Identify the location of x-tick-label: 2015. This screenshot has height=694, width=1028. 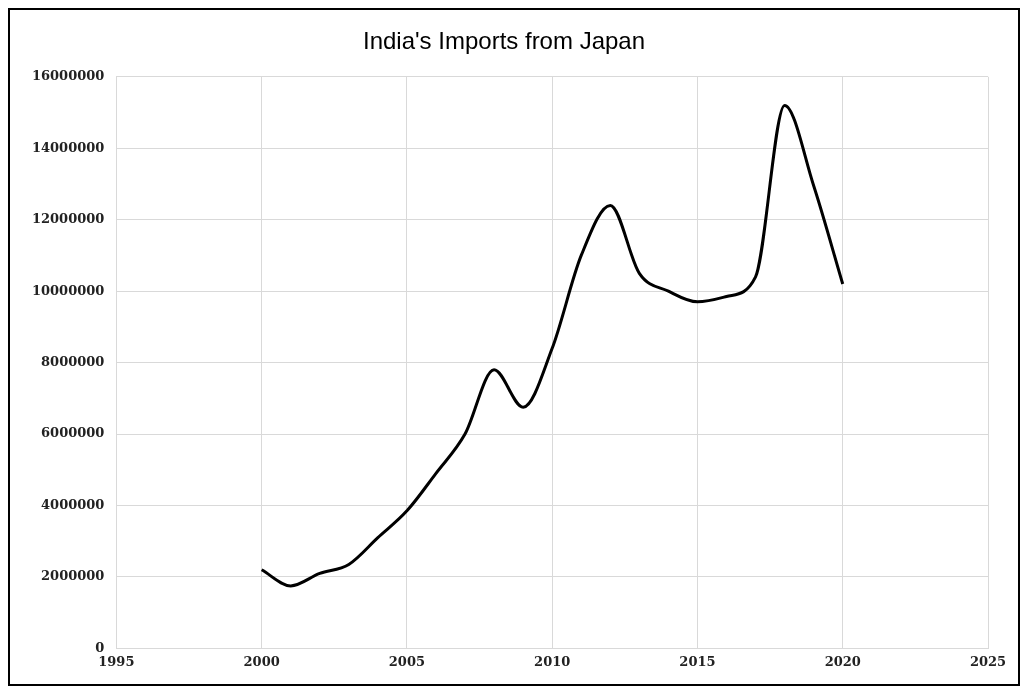
(697, 661).